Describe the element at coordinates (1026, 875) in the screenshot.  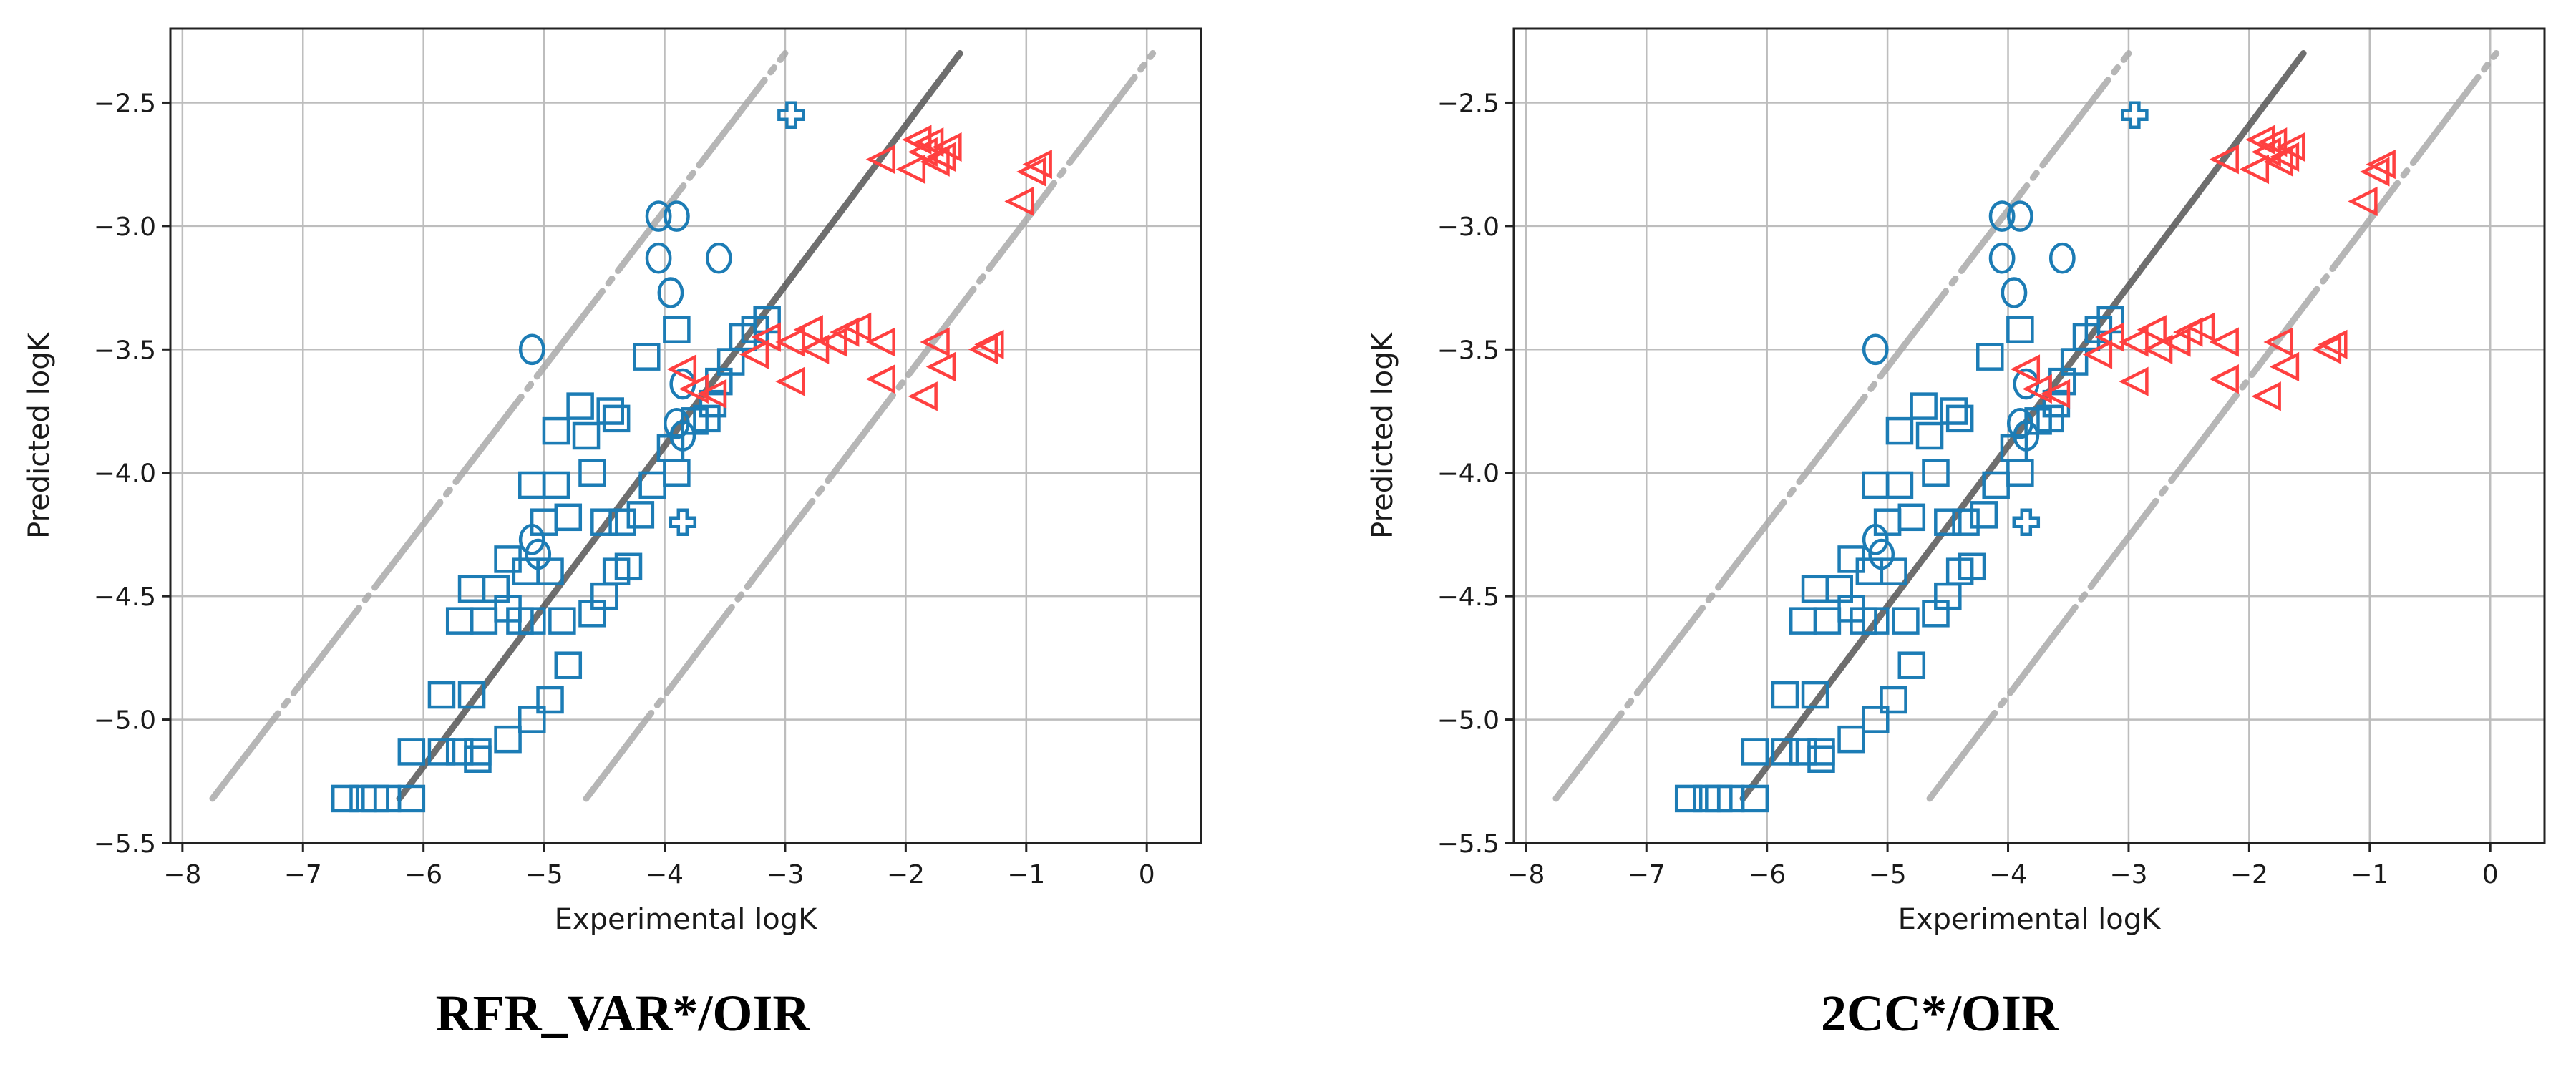
I see `x-tick-label: −1` at that location.